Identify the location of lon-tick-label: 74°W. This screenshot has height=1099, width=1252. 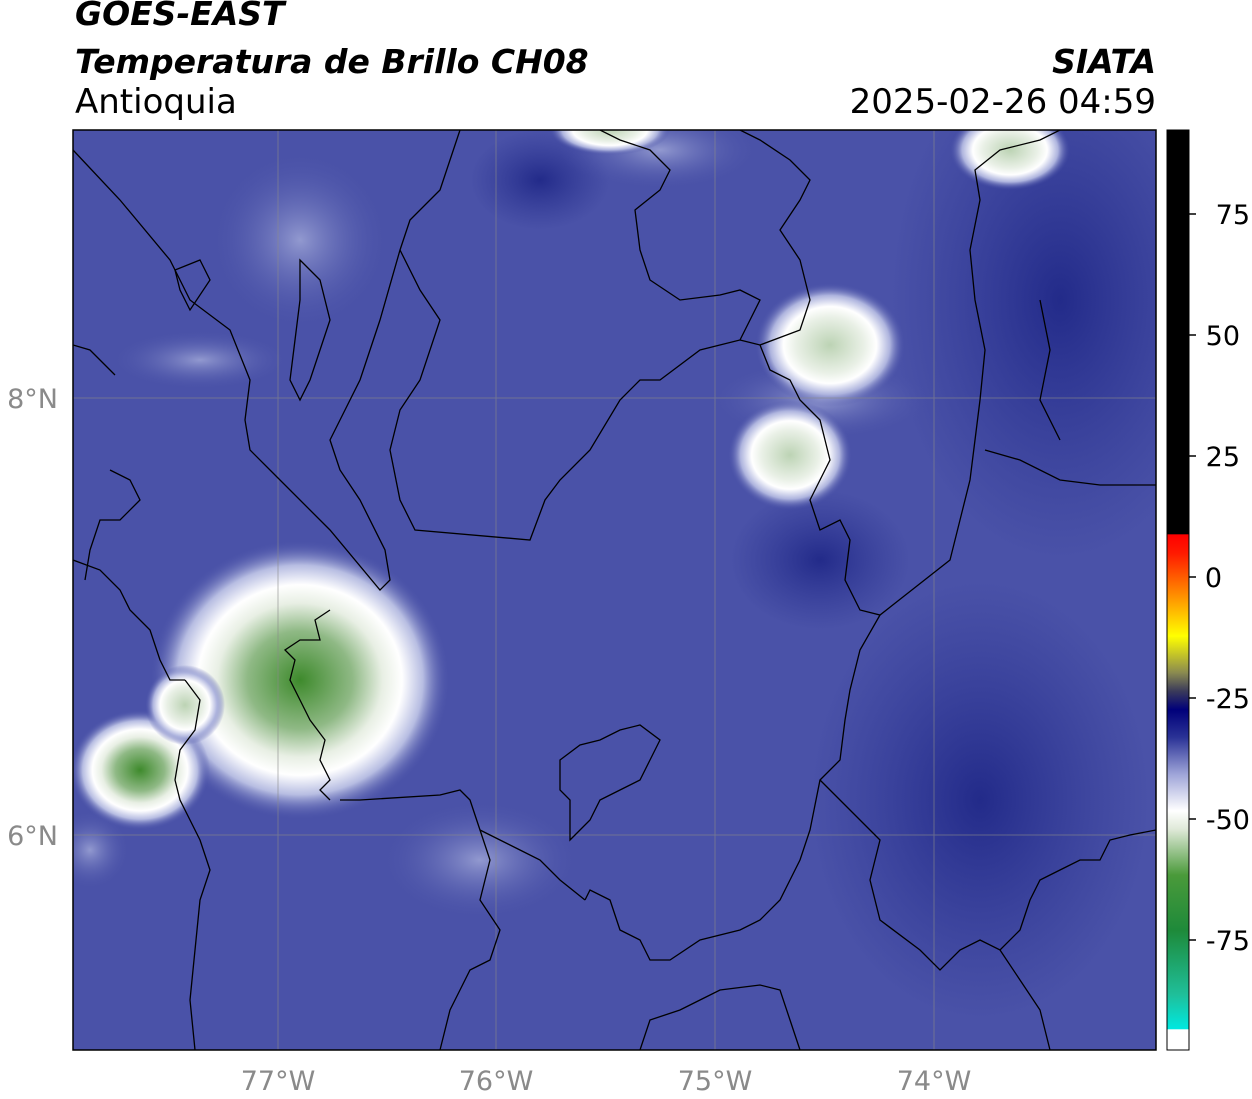
(934, 1081).